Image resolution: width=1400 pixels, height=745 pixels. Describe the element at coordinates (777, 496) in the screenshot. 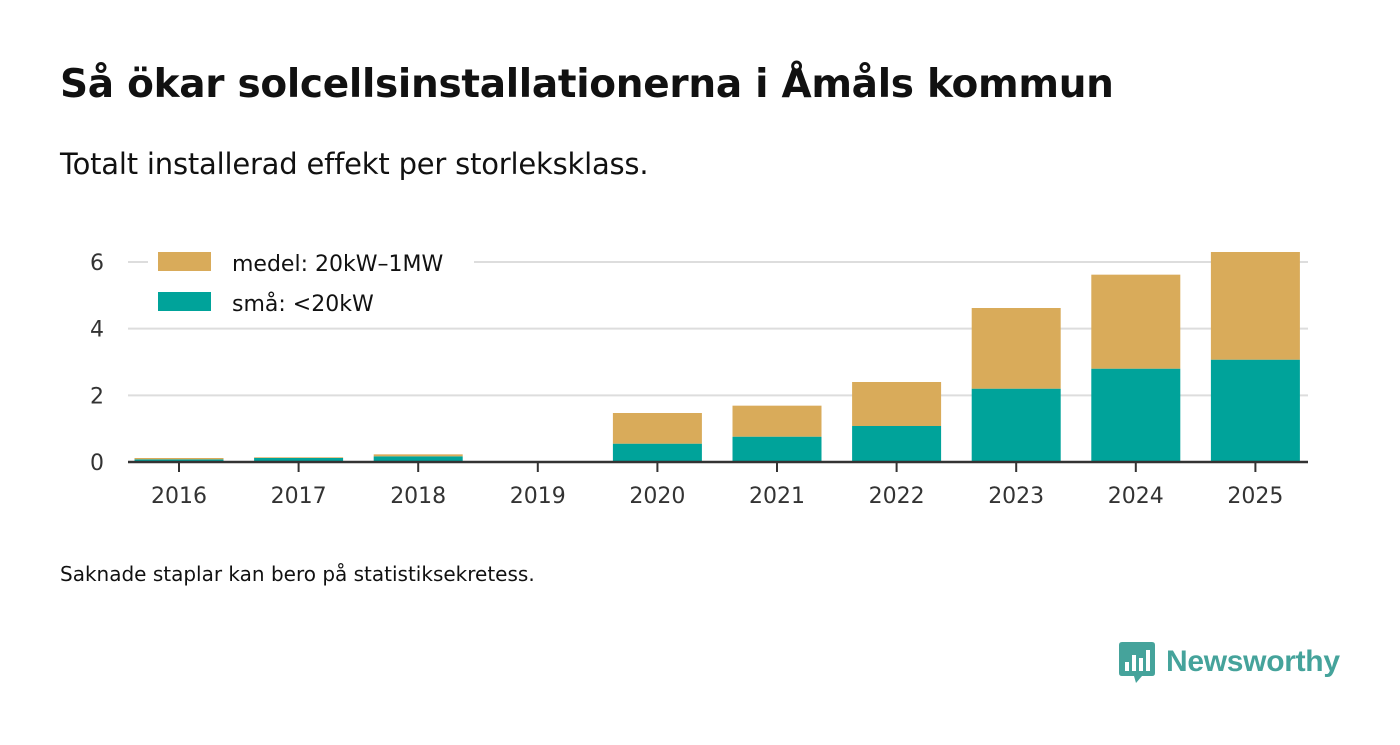

I see `x-tick-label: 2021` at that location.